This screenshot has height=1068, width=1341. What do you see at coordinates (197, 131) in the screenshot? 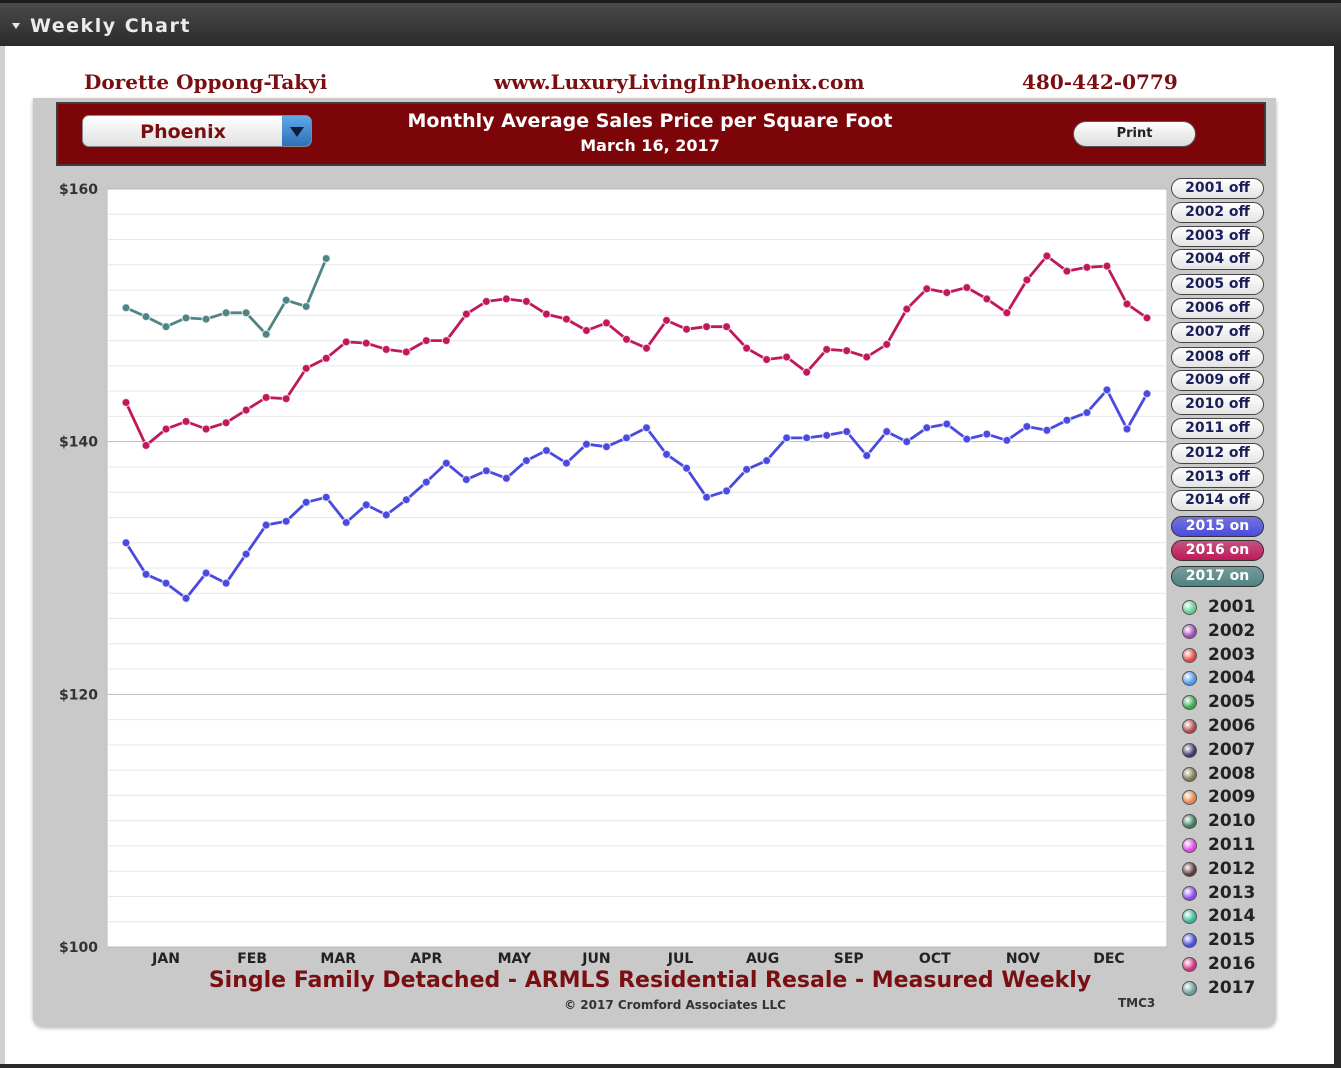
I see `location-select: Phoenix` at bounding box center [197, 131].